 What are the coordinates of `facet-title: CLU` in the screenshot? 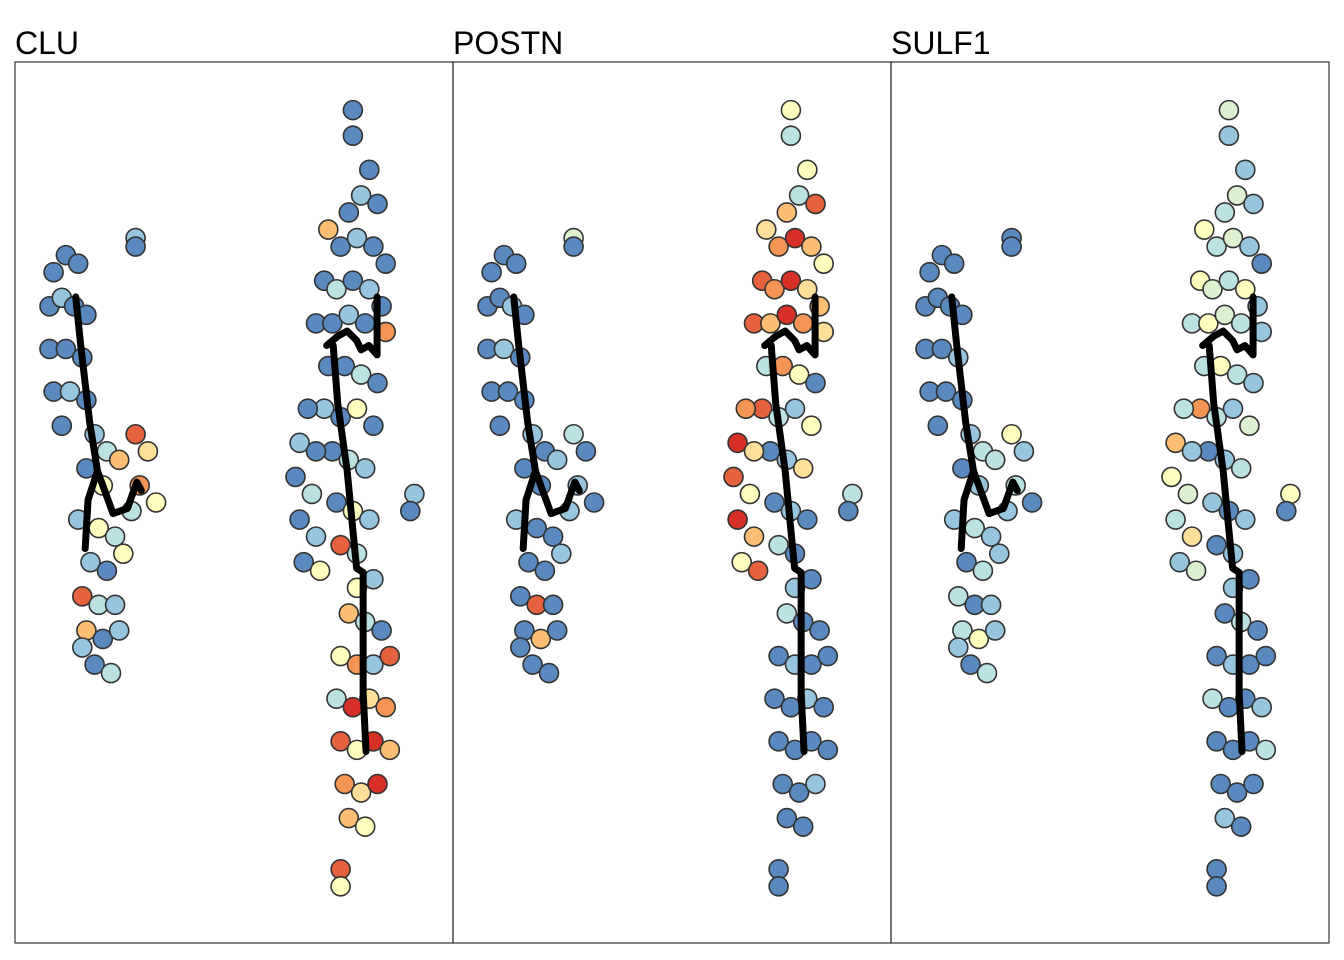 It's located at (47, 43).